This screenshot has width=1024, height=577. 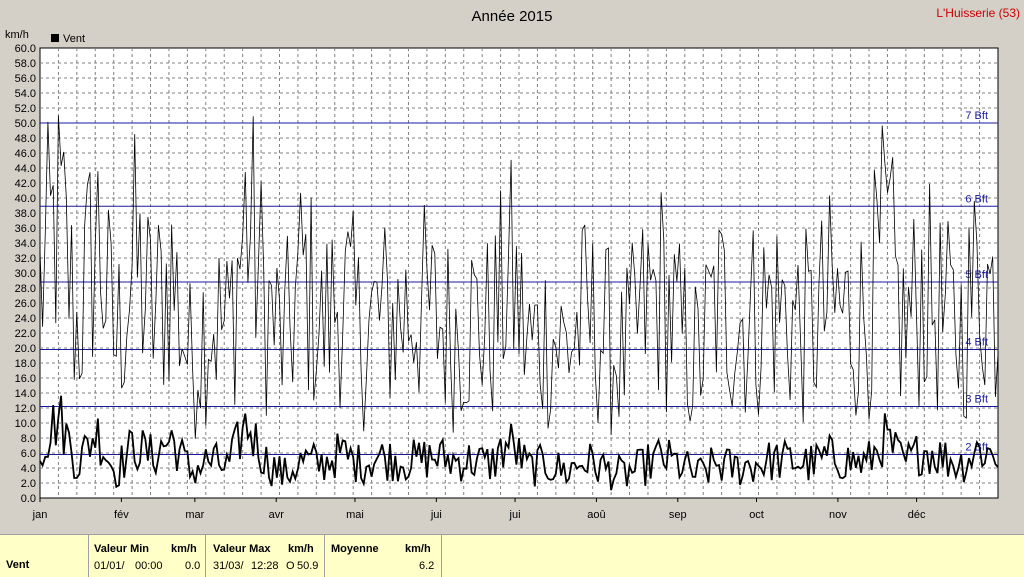 What do you see at coordinates (194, 515) in the screenshot?
I see `x-tick-label: mar` at bounding box center [194, 515].